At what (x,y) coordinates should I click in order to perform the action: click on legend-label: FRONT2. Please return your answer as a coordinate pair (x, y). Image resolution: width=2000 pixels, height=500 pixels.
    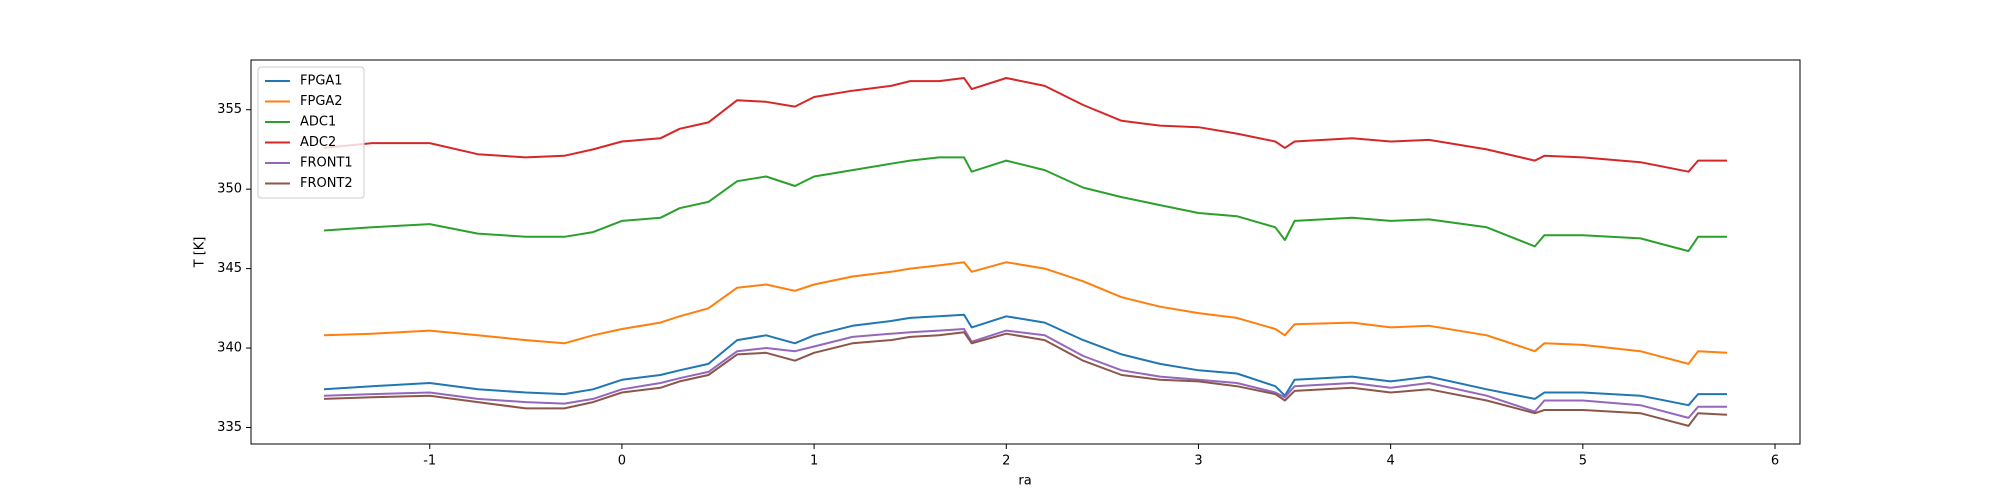
    Looking at the image, I should click on (326, 183).